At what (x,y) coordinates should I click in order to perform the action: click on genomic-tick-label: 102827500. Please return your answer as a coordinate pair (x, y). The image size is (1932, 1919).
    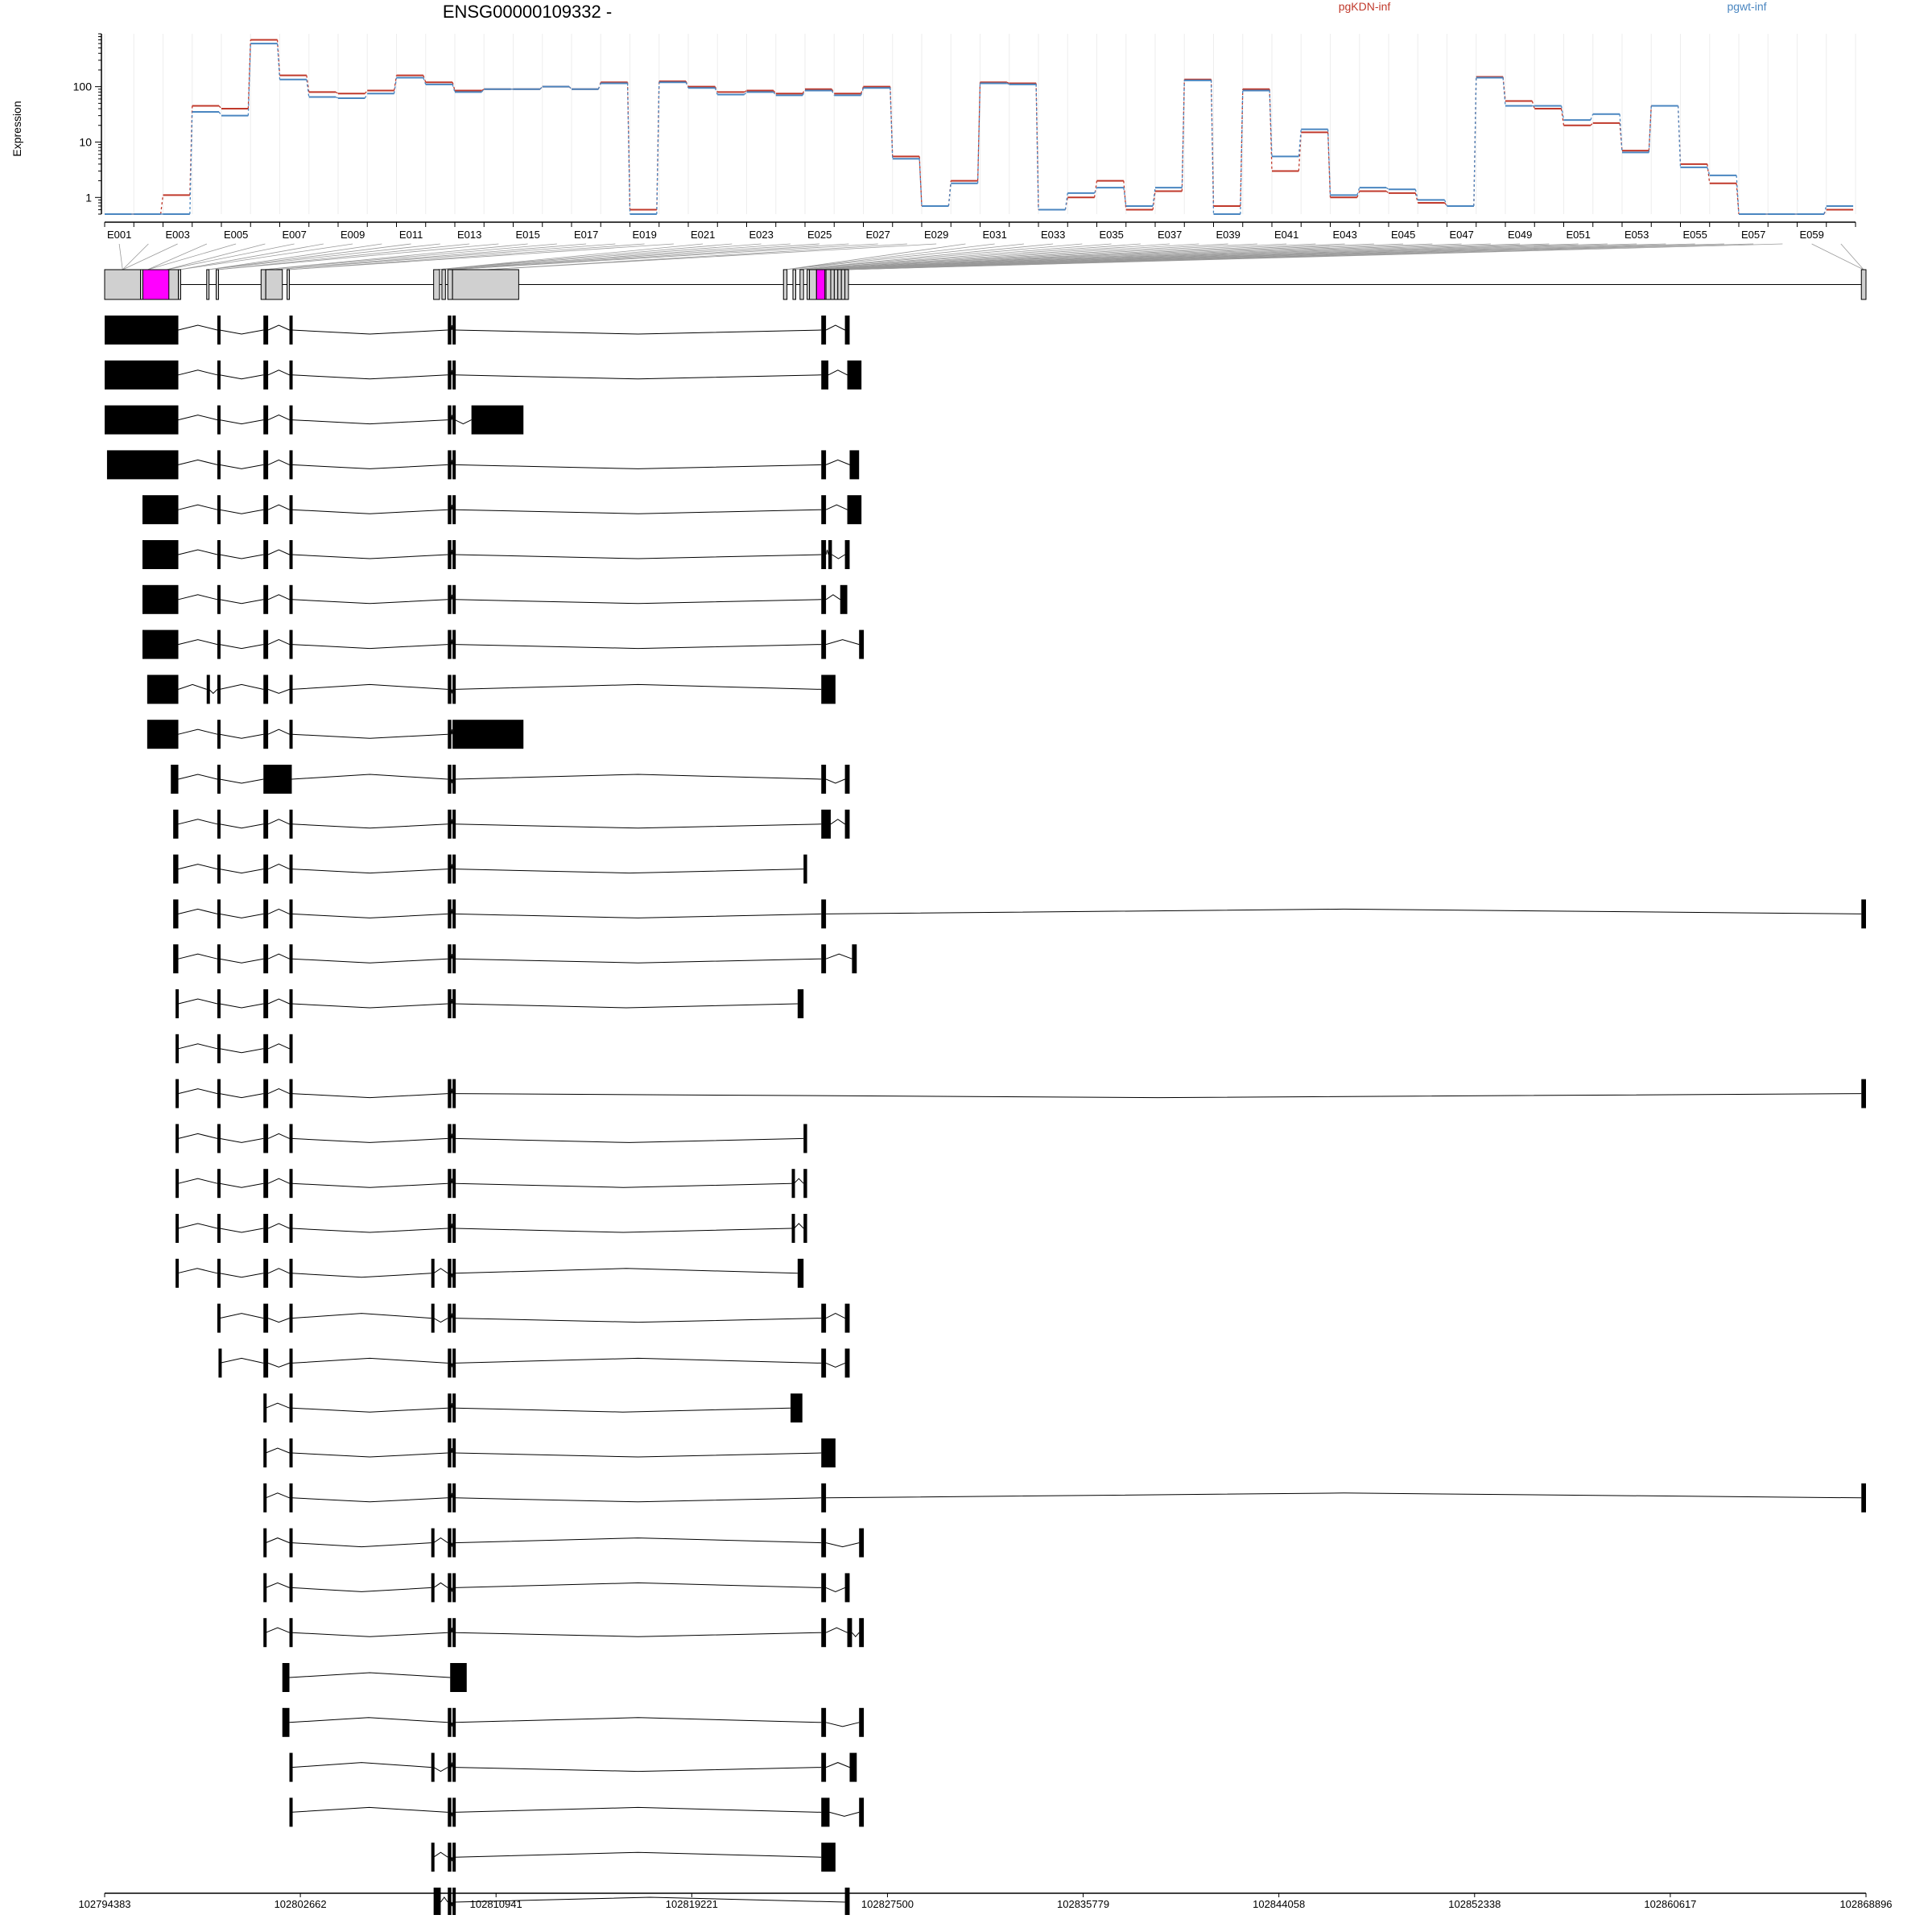
    Looking at the image, I should click on (887, 1904).